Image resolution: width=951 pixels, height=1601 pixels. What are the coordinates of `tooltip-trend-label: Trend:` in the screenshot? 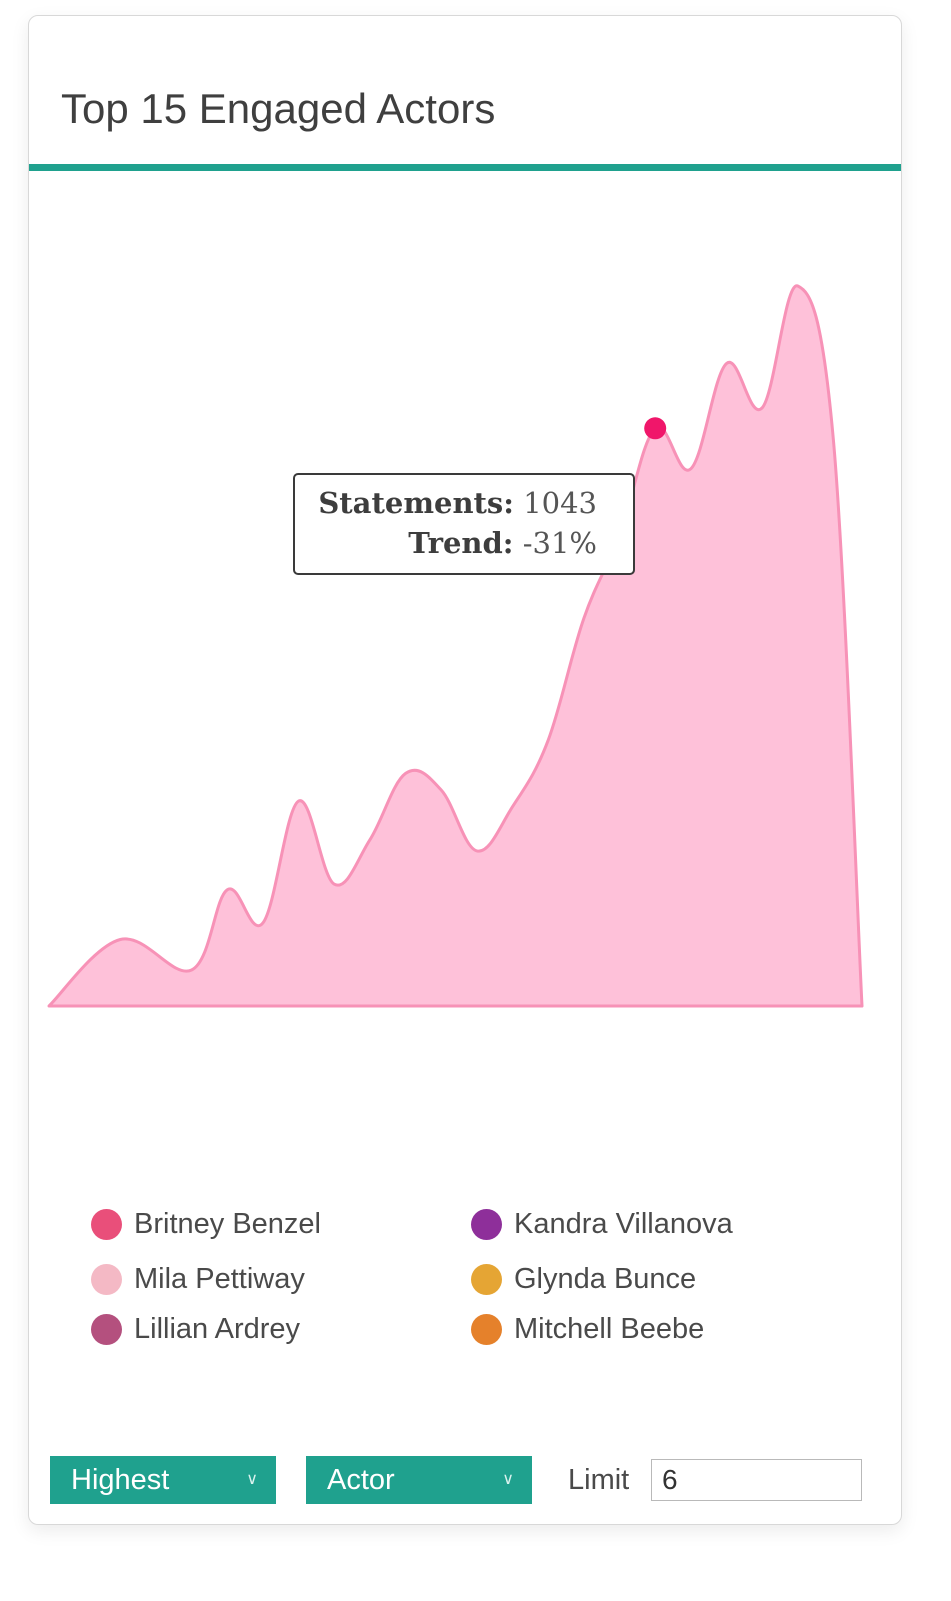 It's located at (461, 543).